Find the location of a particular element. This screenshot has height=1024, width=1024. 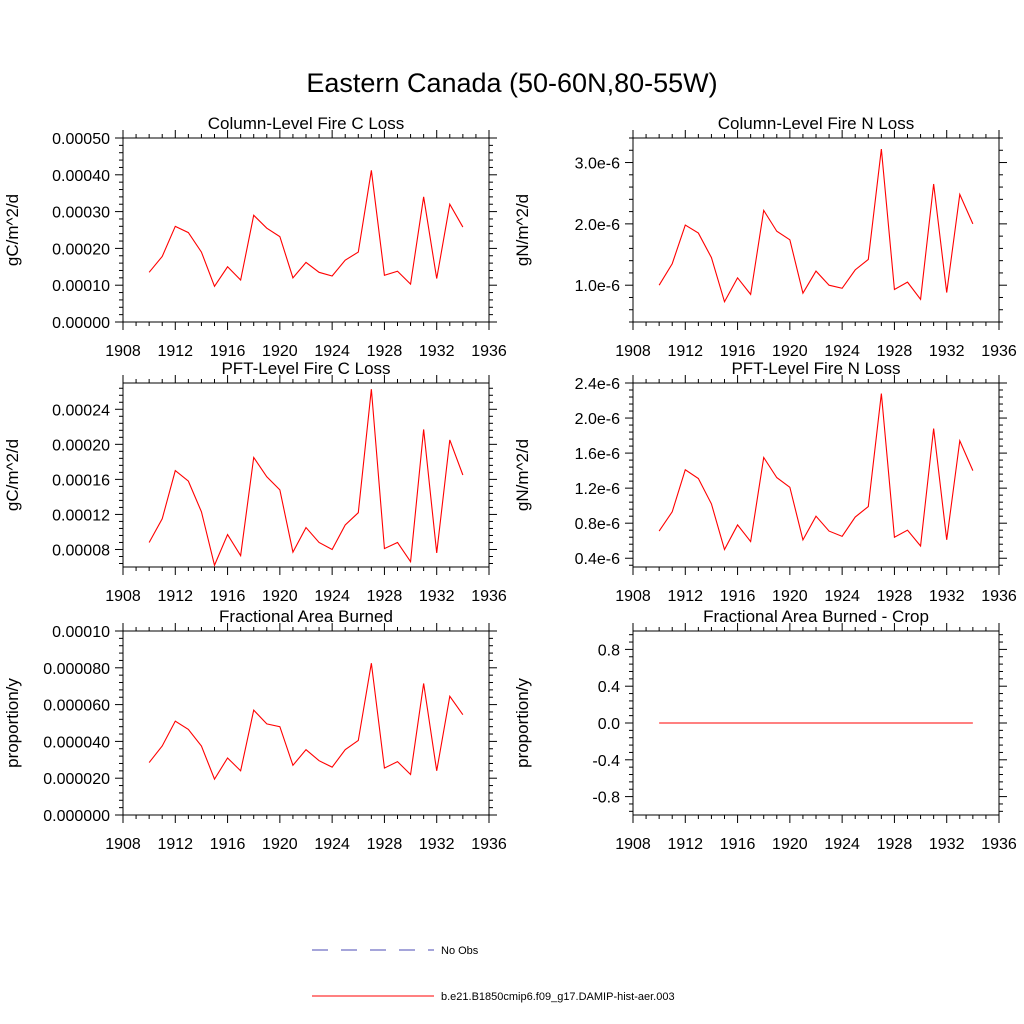

y-tick-label: 0.000080 is located at coordinates (76, 669).